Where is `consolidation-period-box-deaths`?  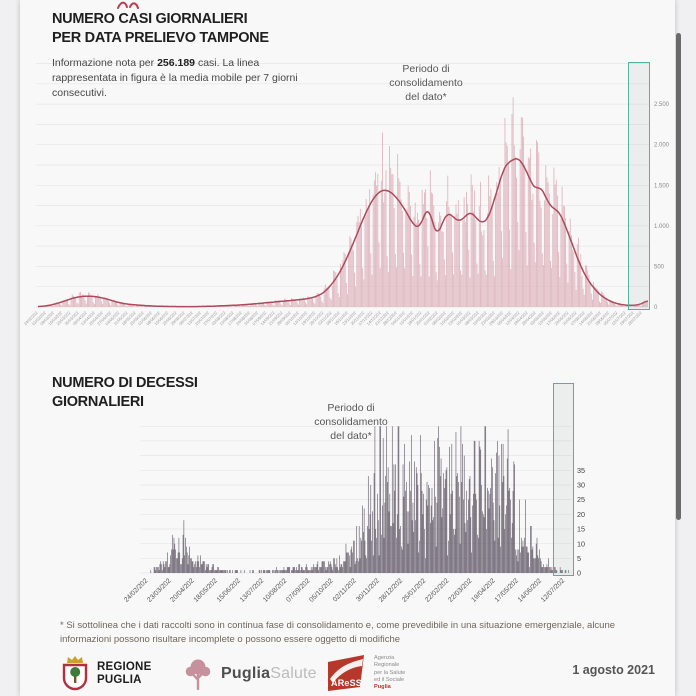
consolidation-period-box-deaths is located at coordinates (563, 479).